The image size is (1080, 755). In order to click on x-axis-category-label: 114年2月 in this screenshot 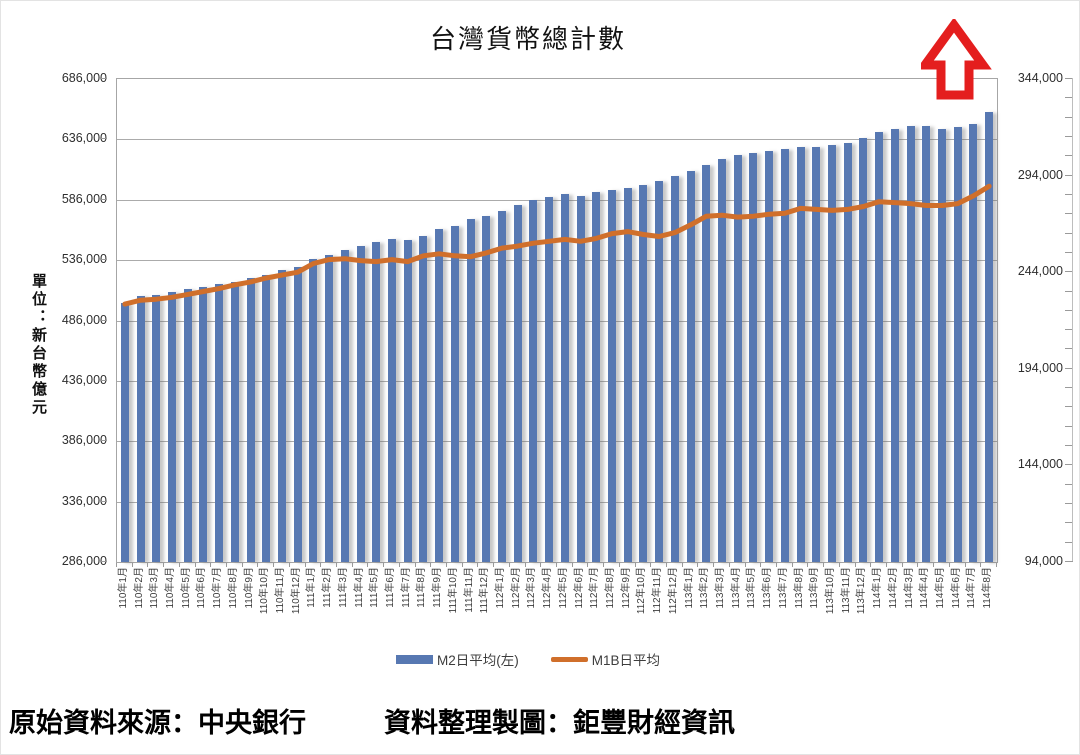, I will do `click(893, 588)`.